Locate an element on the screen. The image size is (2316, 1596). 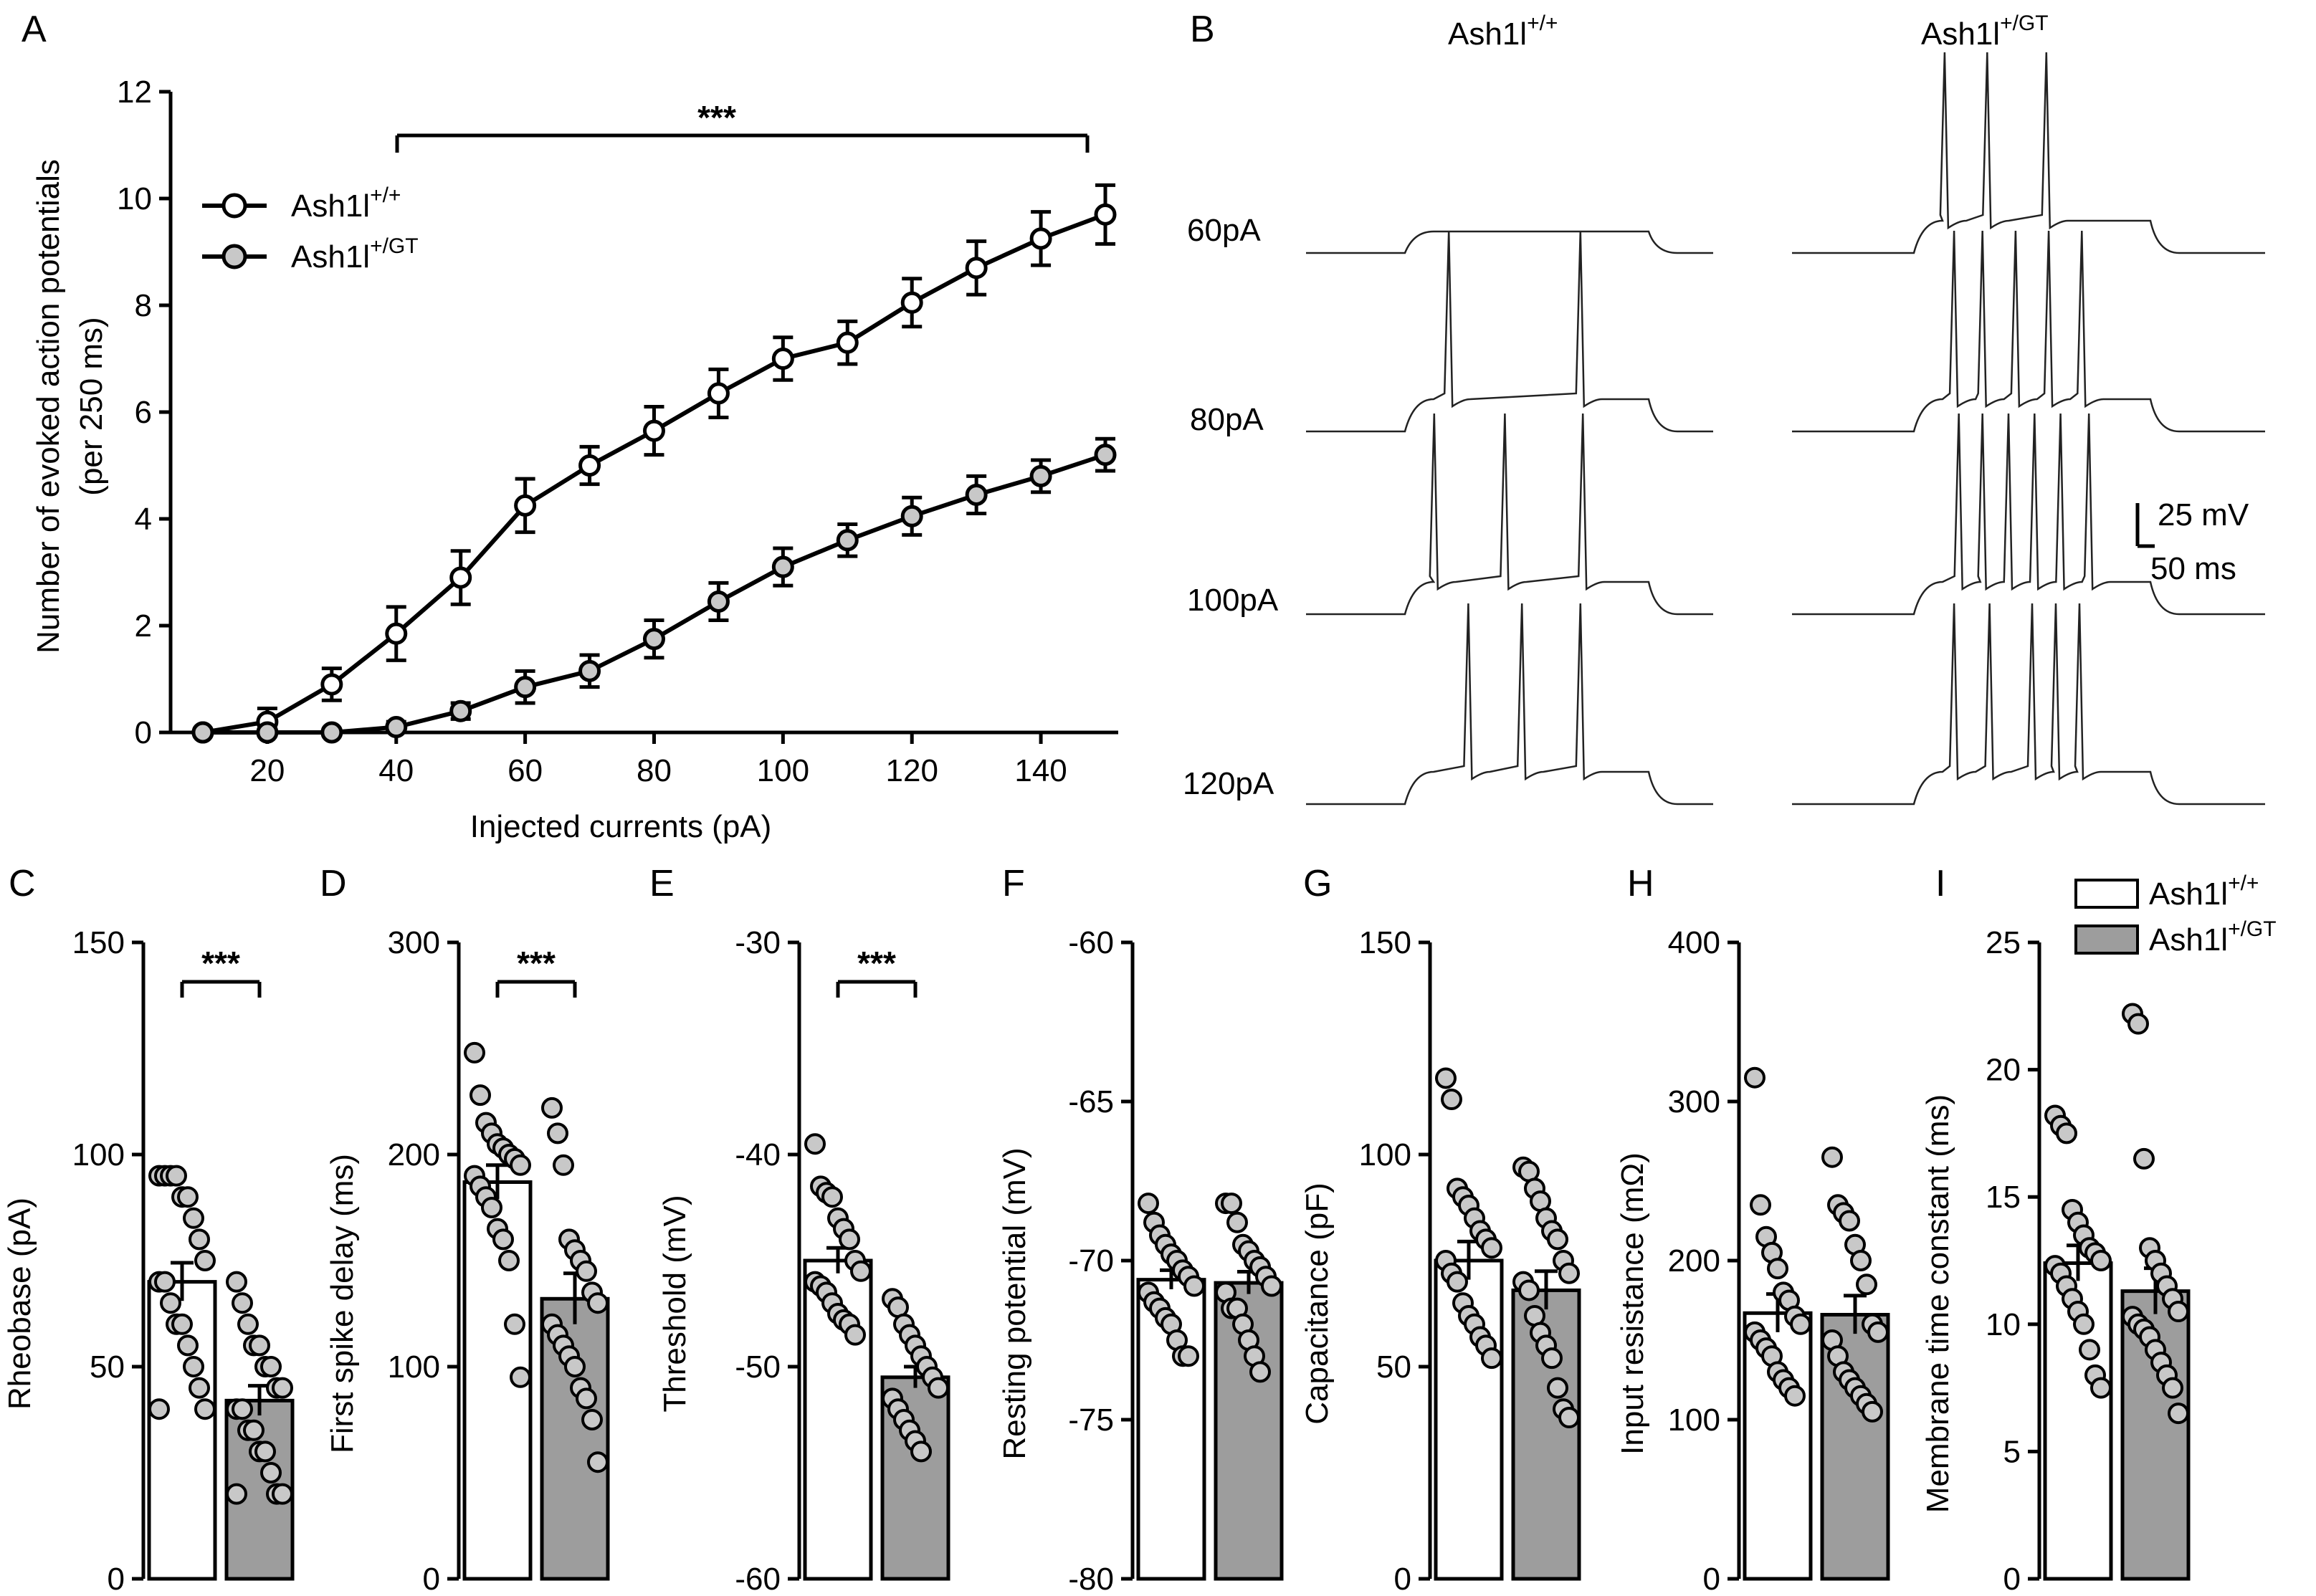
panel-a-y-tick-label: 4 is located at coordinates (143, 520).